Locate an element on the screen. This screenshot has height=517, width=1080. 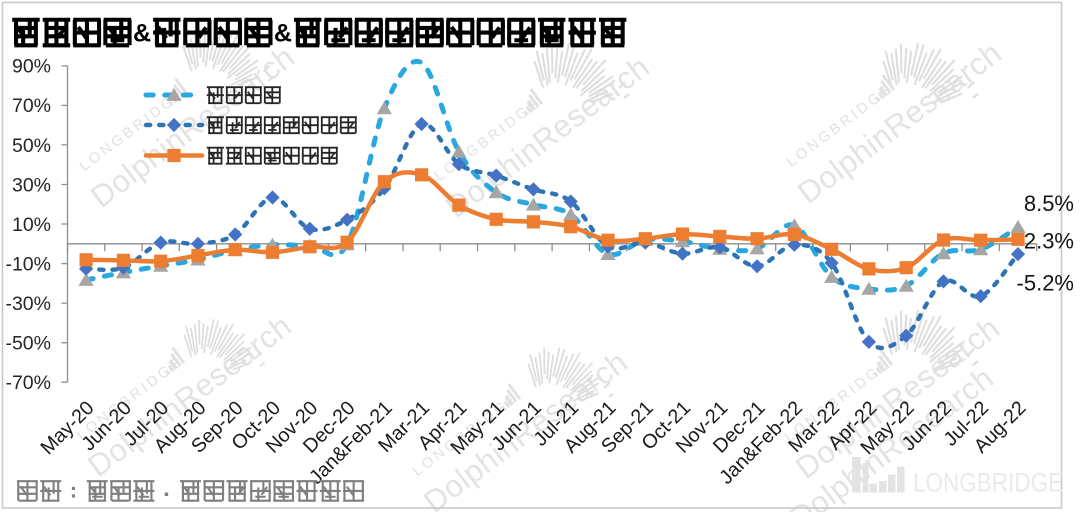
svg-text: 10% is located at coordinates (31, 225).